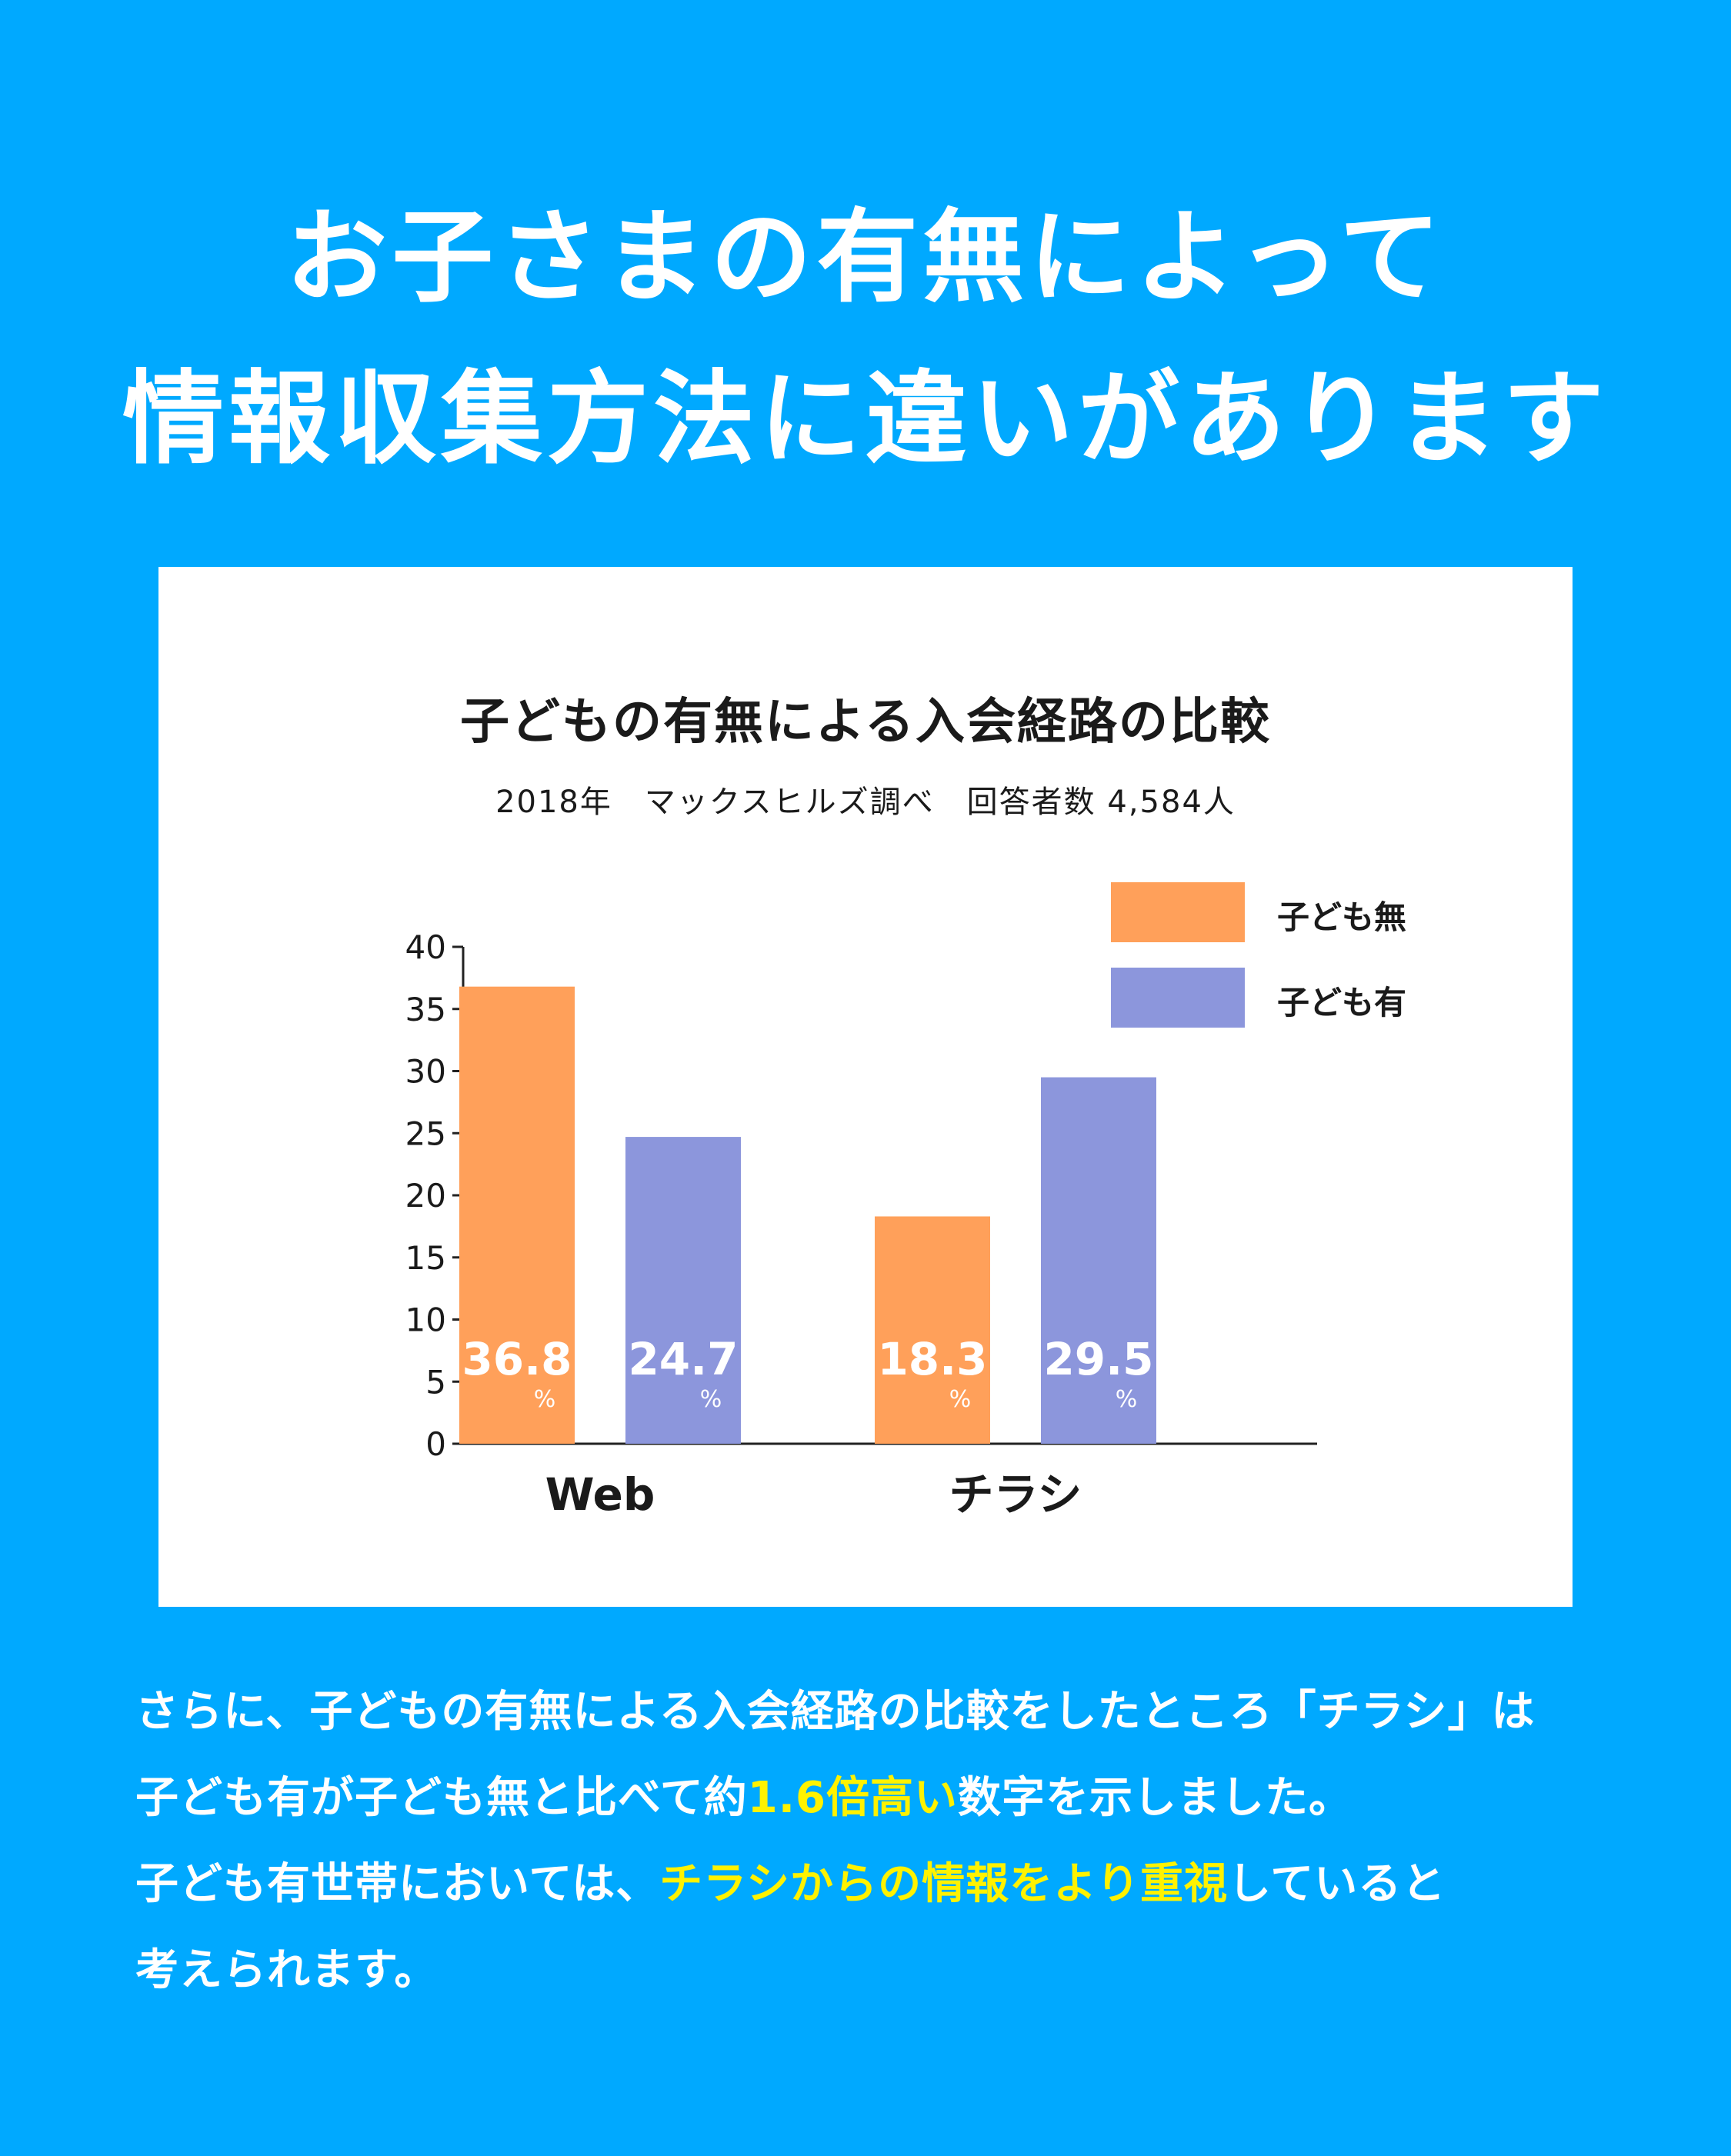 The height and width of the screenshot is (2156, 1731). What do you see at coordinates (287, 1970) in the screenshot?
I see `description-line-4: 考えられます。` at bounding box center [287, 1970].